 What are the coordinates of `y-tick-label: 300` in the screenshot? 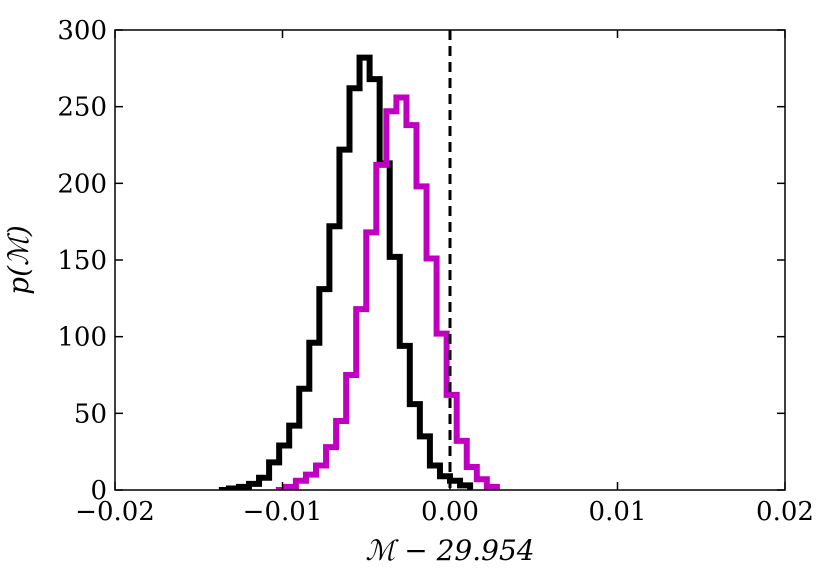 It's located at (82, 31).